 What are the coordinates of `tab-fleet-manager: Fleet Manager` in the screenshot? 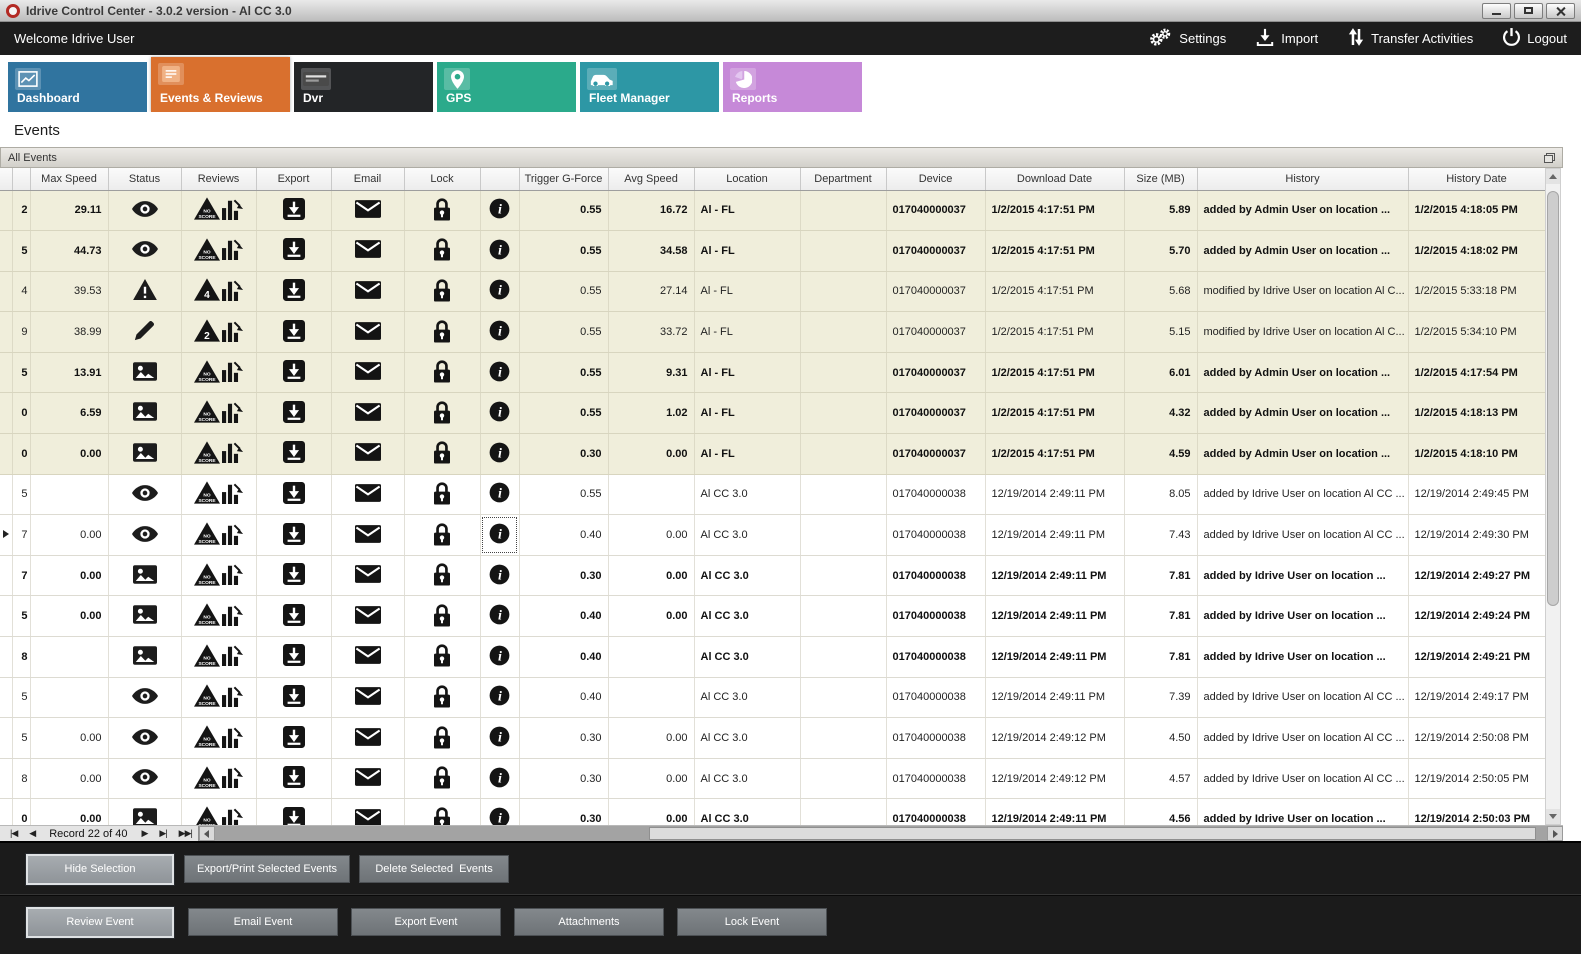 It's located at (649, 87).